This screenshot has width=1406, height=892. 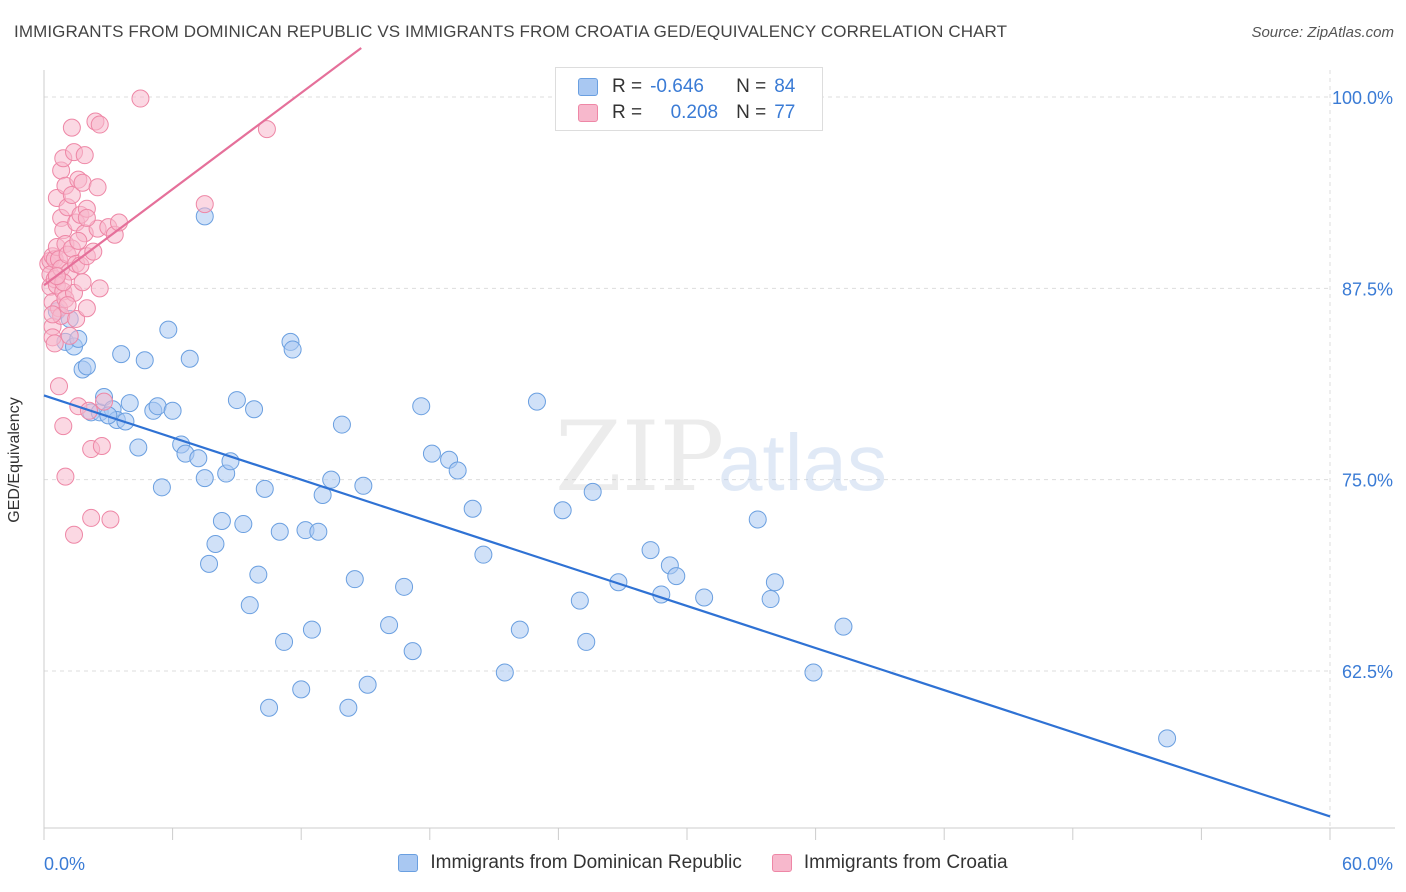 I want to click on legend-n-value-dominican: 84, so click(x=785, y=86).